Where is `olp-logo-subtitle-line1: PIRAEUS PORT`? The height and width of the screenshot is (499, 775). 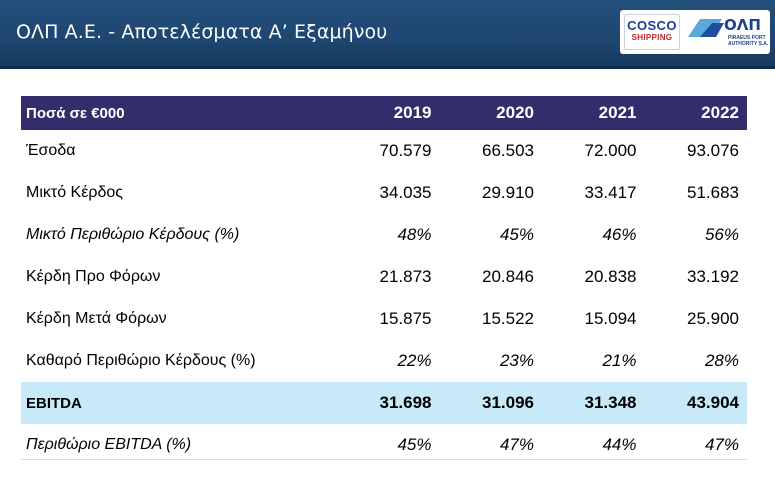 olp-logo-subtitle-line1: PIRAEUS PORT is located at coordinates (747, 38).